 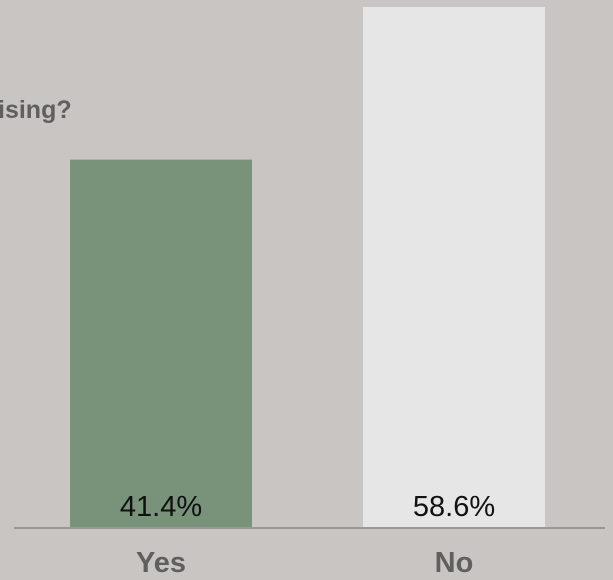 What do you see at coordinates (304, 563) in the screenshot?
I see `labels-group: Yes No` at bounding box center [304, 563].